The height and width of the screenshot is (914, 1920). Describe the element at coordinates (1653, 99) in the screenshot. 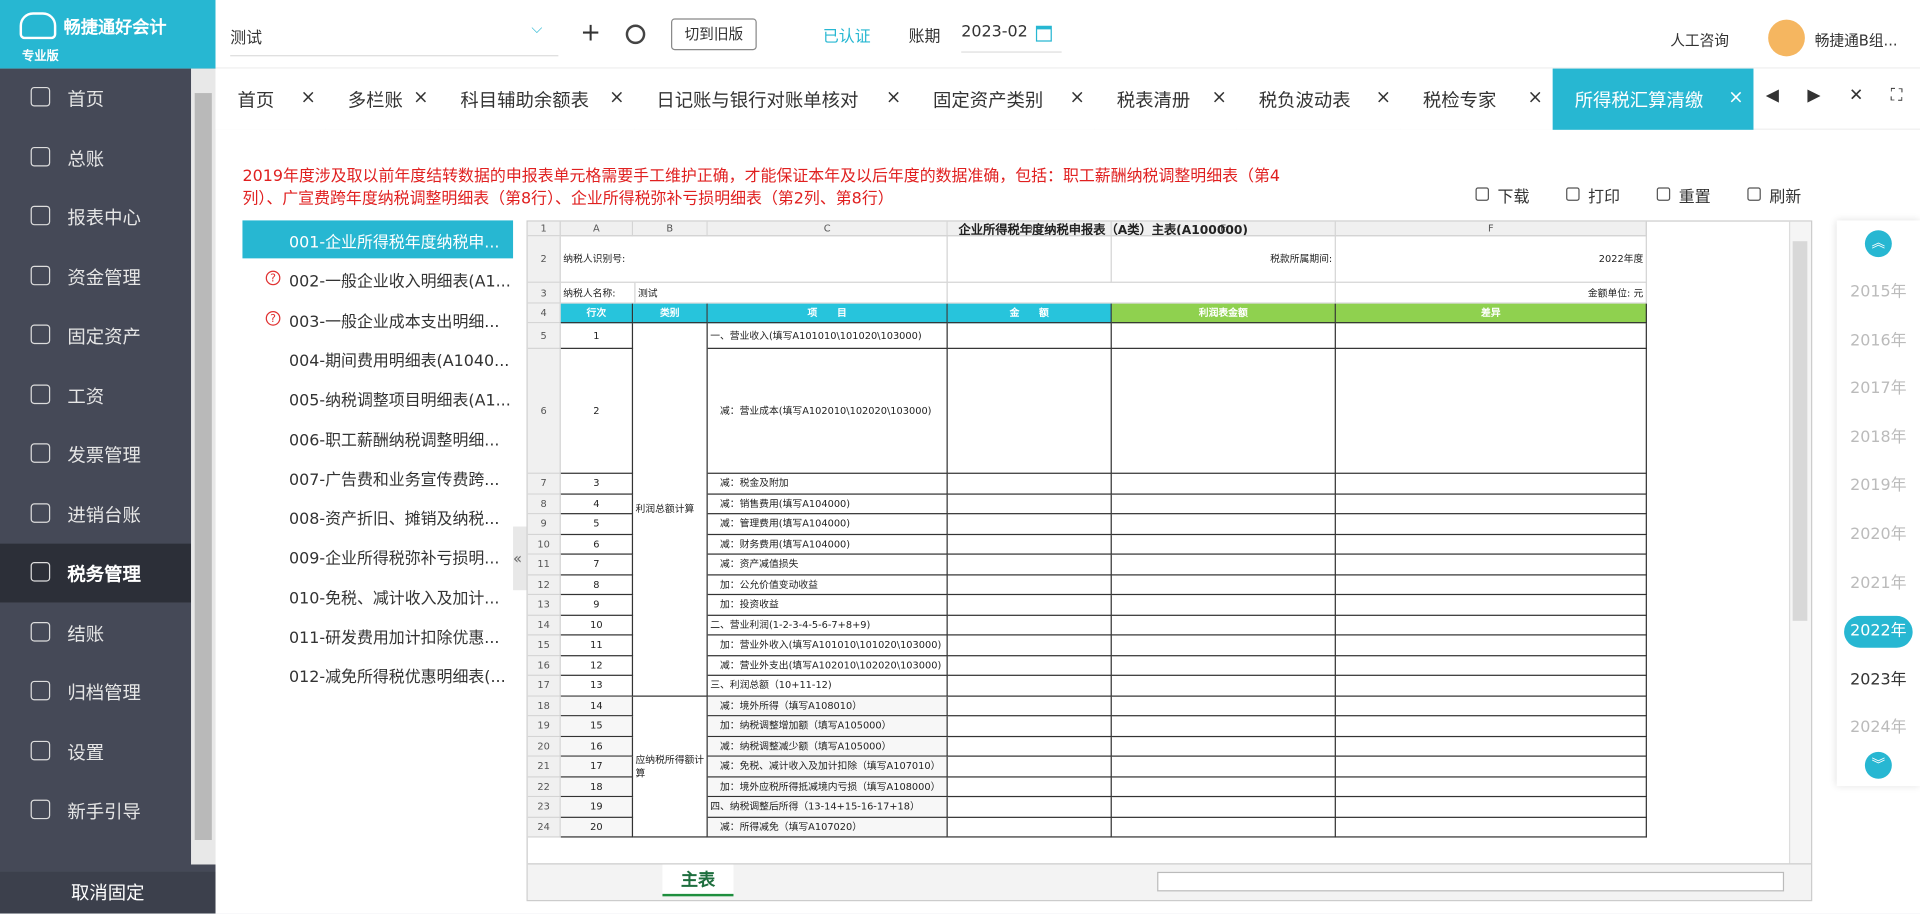

I see `tab: 所得税汇算清缴 ×` at that location.